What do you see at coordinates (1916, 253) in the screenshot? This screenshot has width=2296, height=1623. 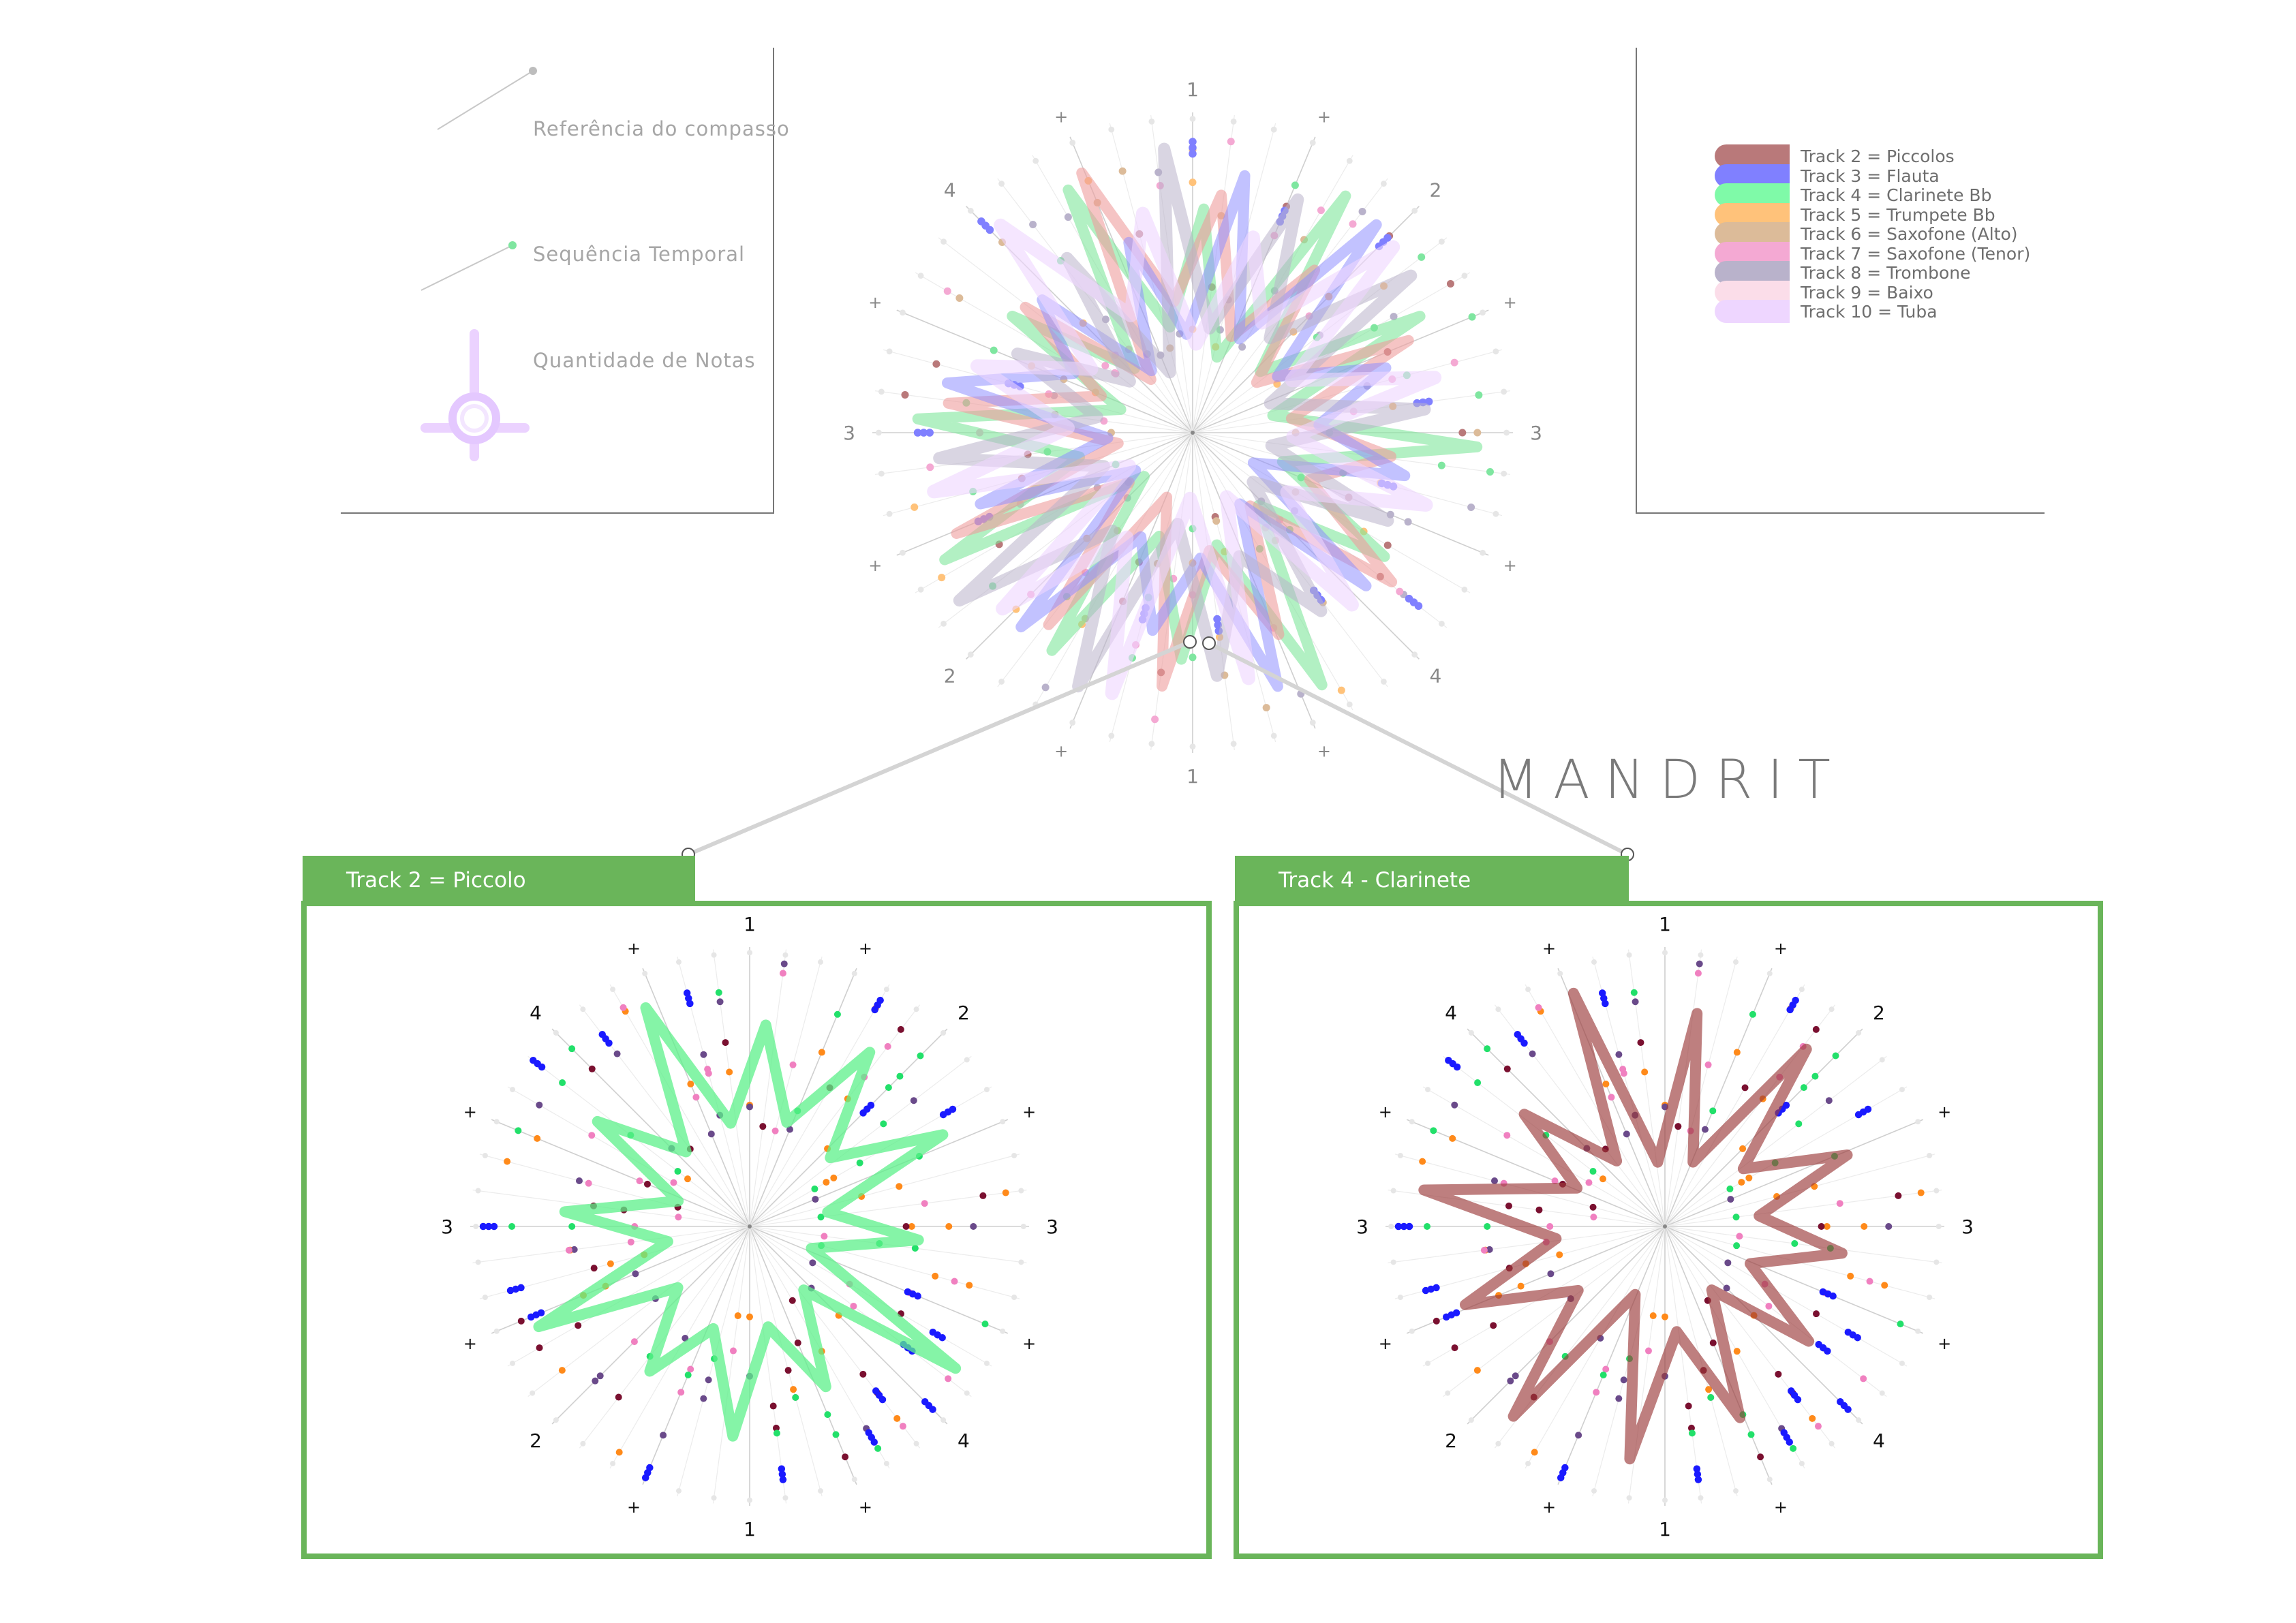 I see `legend-item-label: Track 7 = Saxofone (Tenor)` at bounding box center [1916, 253].